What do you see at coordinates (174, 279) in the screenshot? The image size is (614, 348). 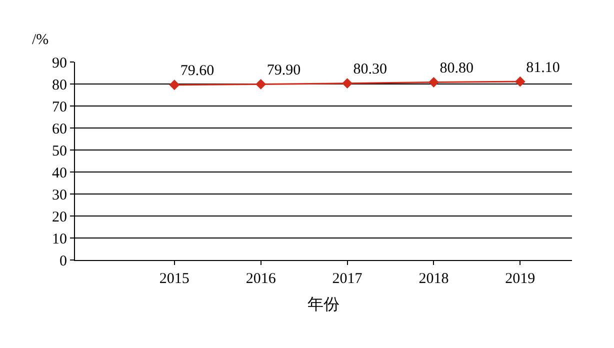 I see `x-tick-label: 2015` at bounding box center [174, 279].